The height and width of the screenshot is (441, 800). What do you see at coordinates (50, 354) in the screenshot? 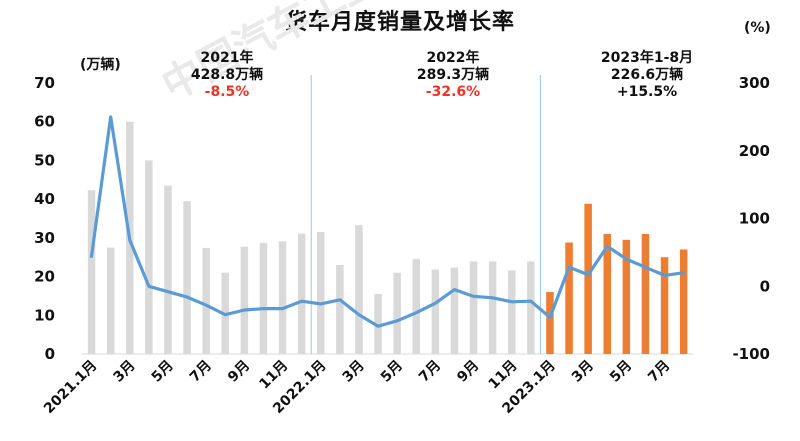
I see `y-left-tick-label: 0` at bounding box center [50, 354].